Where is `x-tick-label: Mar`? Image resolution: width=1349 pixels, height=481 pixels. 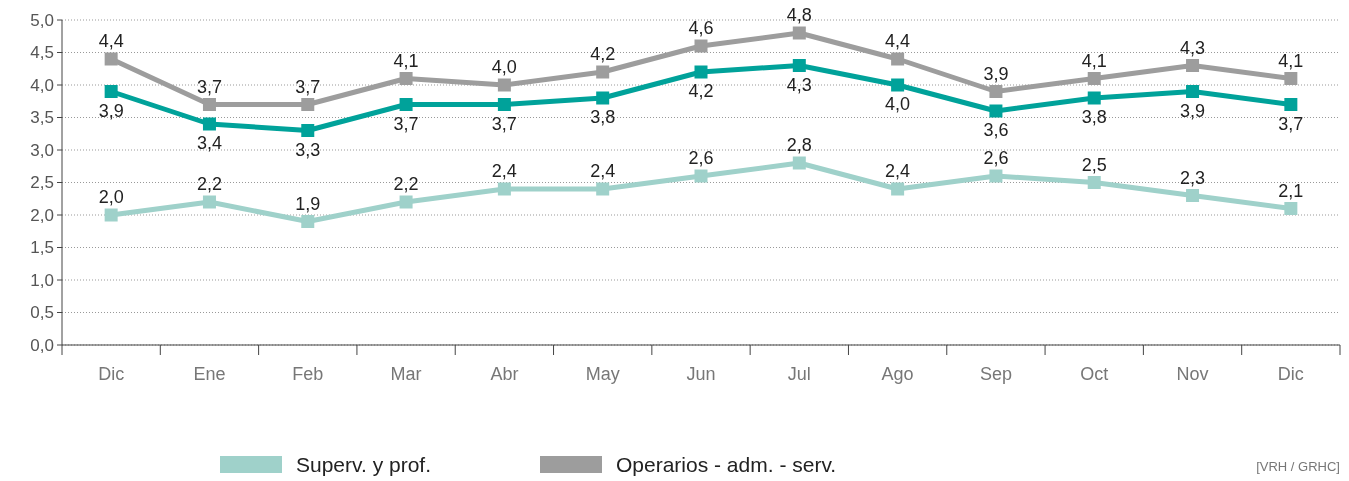 x-tick-label: Mar is located at coordinates (406, 374).